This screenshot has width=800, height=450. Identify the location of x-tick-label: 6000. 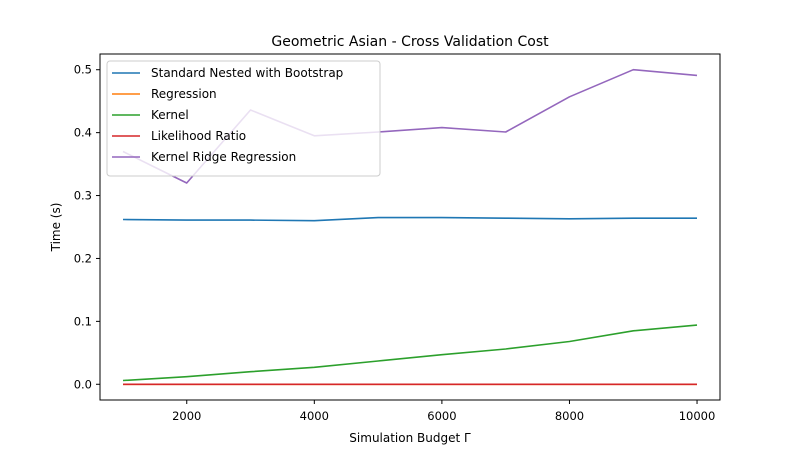
(441, 416).